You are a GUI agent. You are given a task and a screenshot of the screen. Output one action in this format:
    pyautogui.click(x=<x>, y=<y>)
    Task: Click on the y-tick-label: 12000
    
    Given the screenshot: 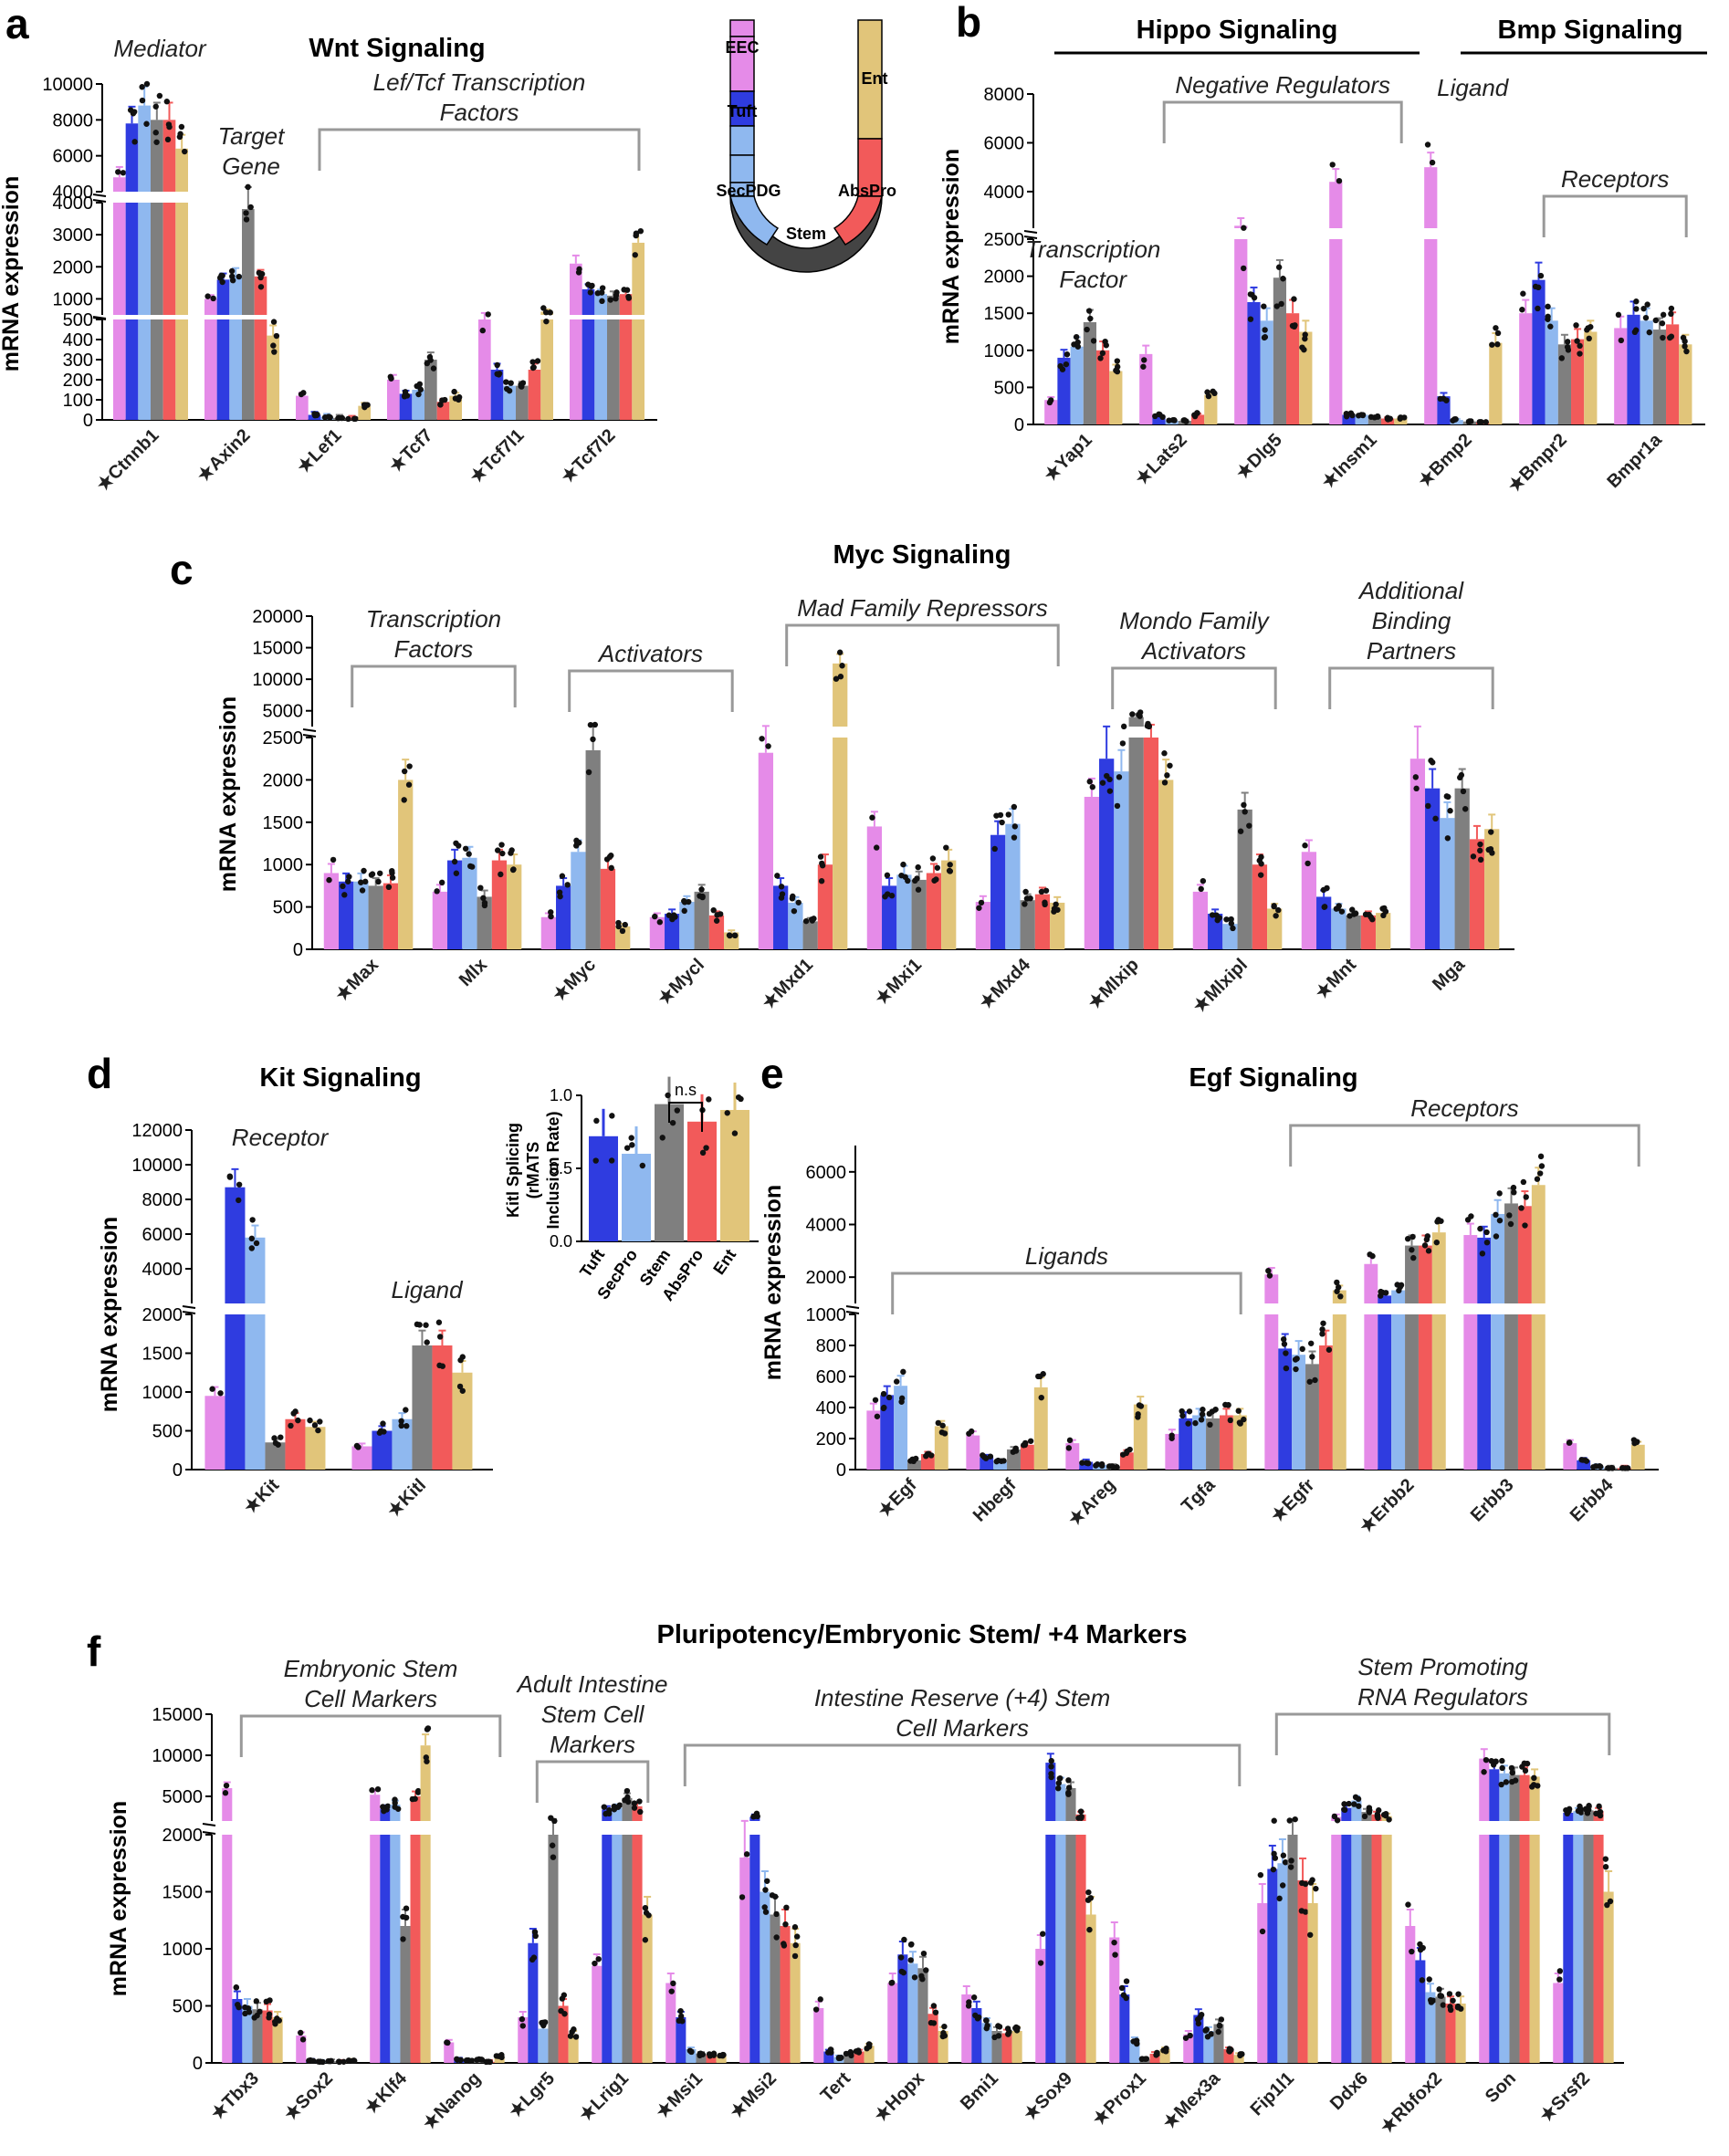 What is the action you would take?
    pyautogui.click(x=157, y=1131)
    